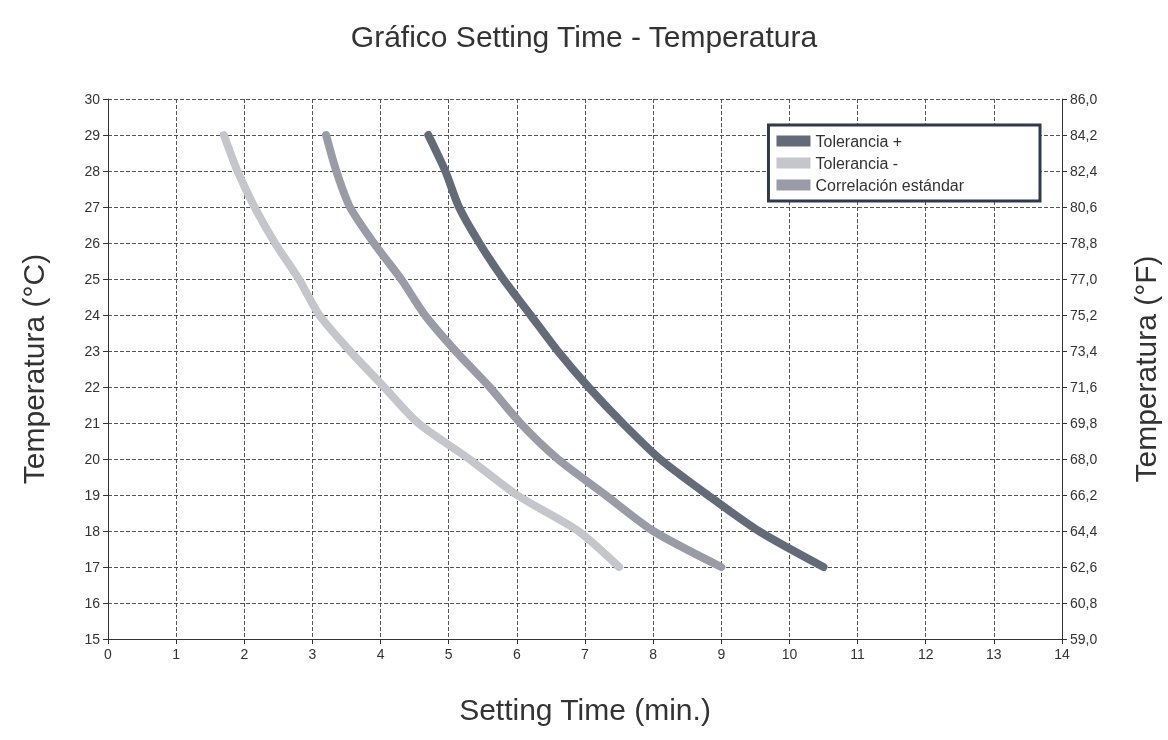 This screenshot has height=740, width=1168. Describe the element at coordinates (176, 654) in the screenshot. I see `x-tick-label: 1` at that location.